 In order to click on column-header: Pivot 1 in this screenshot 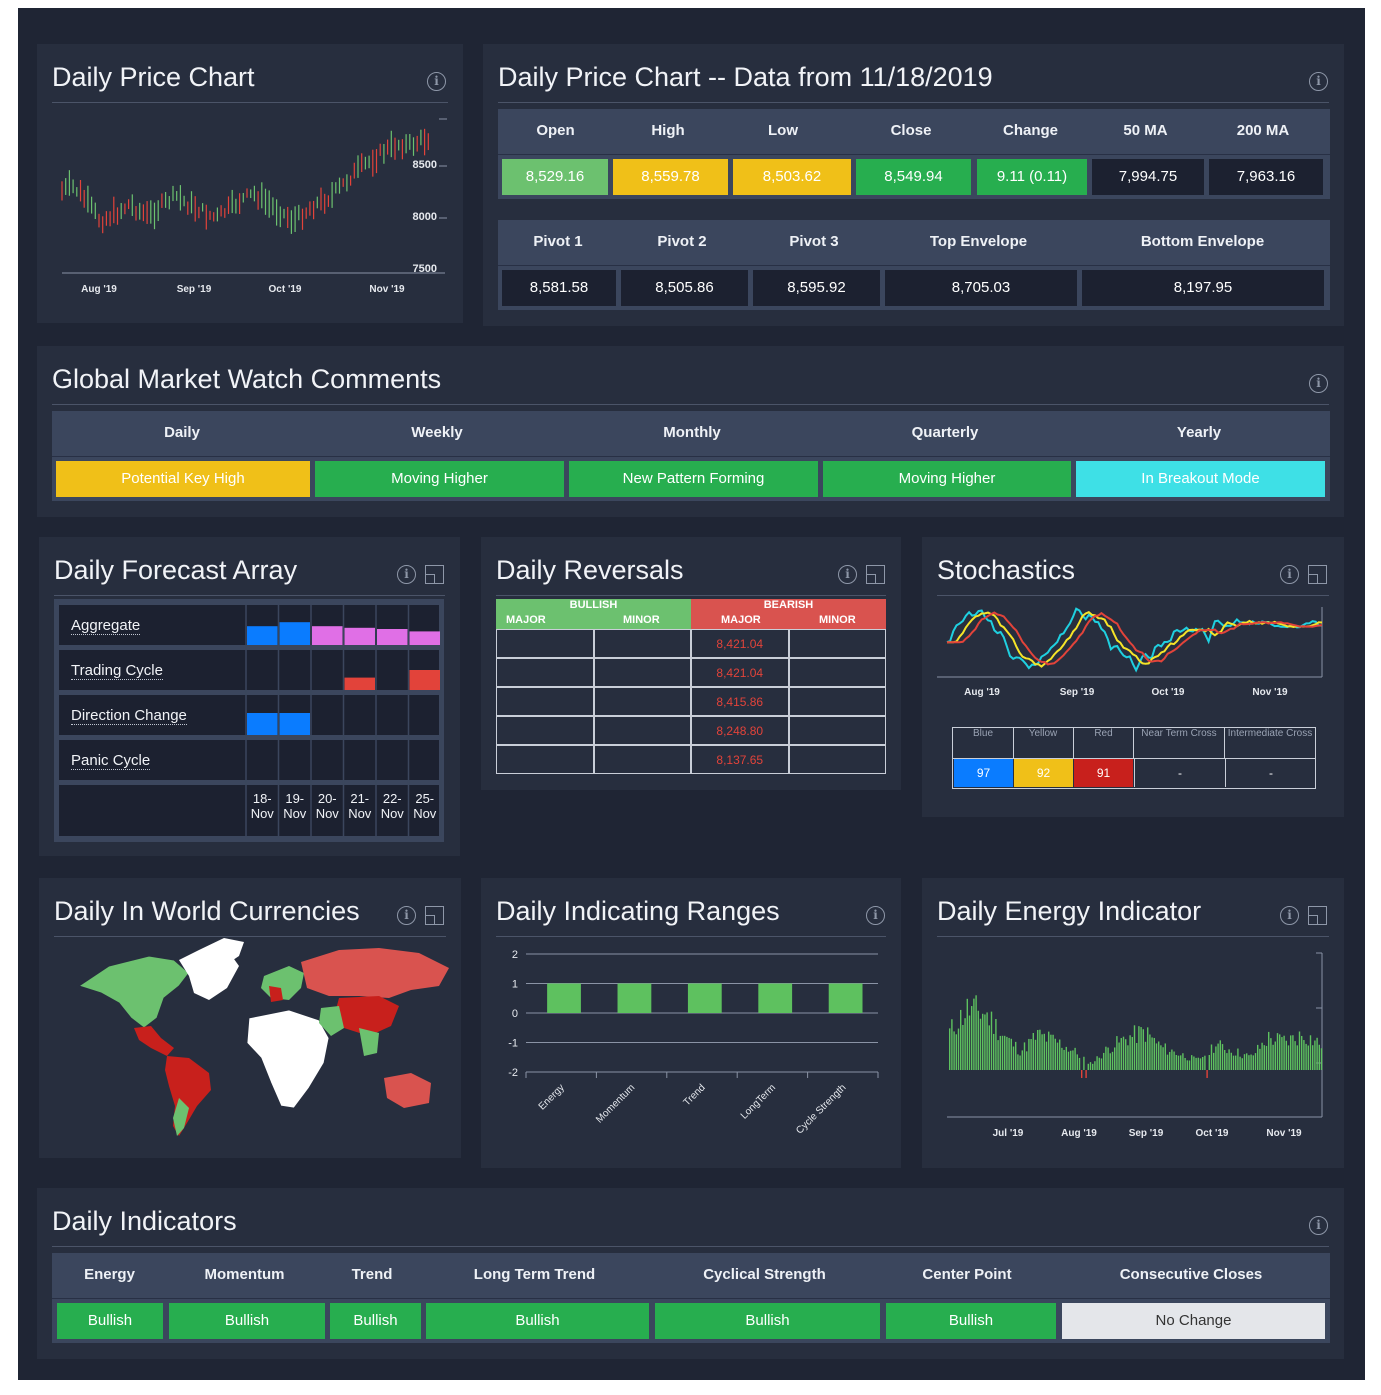, I will do `click(558, 241)`.